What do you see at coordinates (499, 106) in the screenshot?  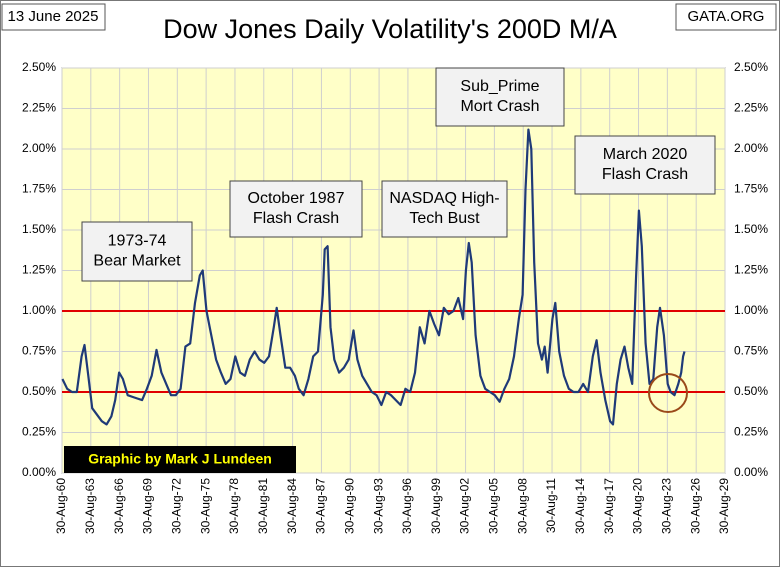 I see `annotation-text: Mort Crash` at bounding box center [499, 106].